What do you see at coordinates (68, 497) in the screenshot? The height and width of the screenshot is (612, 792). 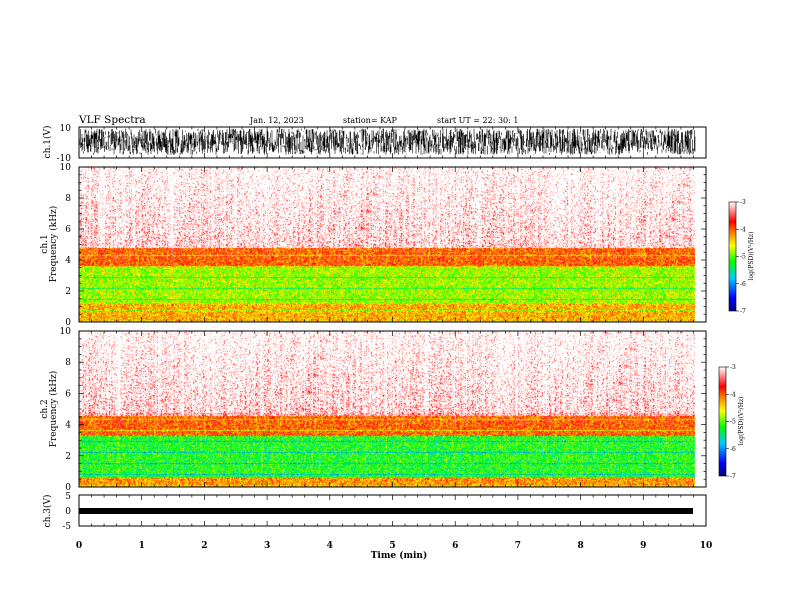 I see `ch3-ytick-top: 5` at bounding box center [68, 497].